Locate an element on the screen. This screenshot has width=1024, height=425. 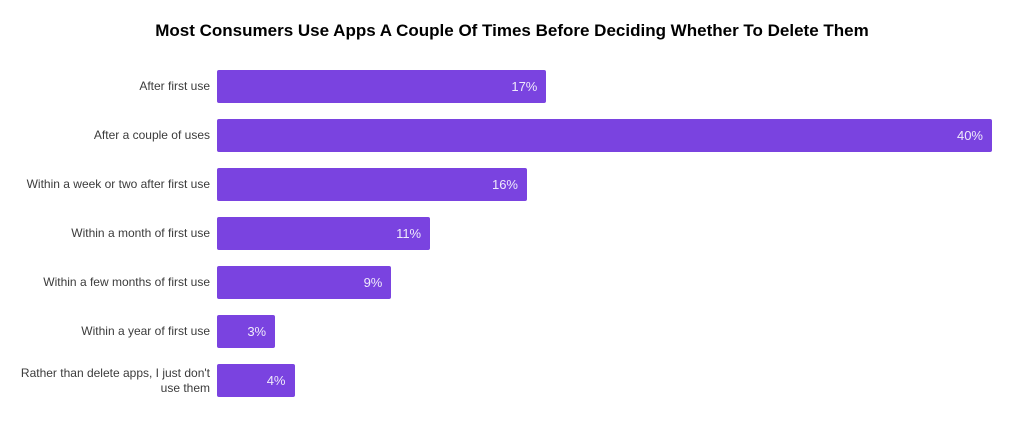
bar-value-label: 4% is located at coordinates (276, 380).